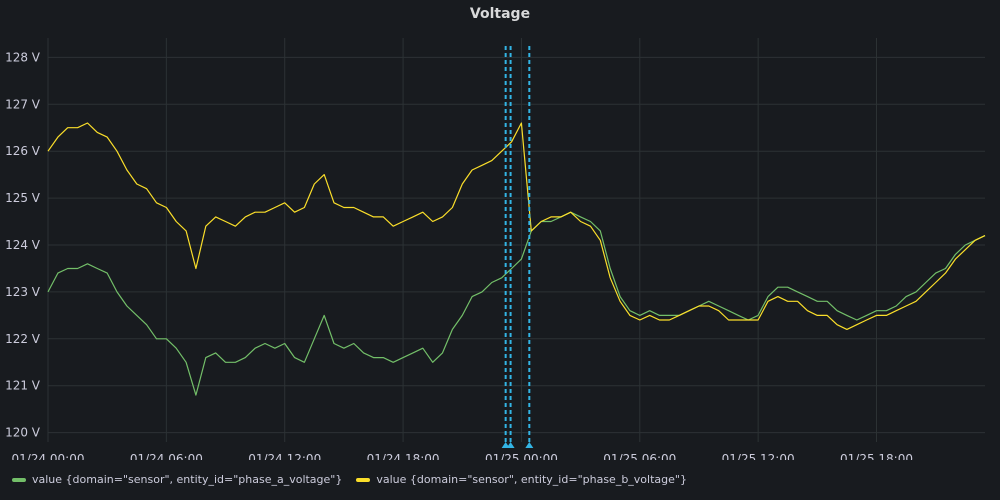 Image resolution: width=1000 pixels, height=500 pixels. What do you see at coordinates (48, 456) in the screenshot?
I see `x-tick-label: 01/24 00:00` at bounding box center [48, 456].